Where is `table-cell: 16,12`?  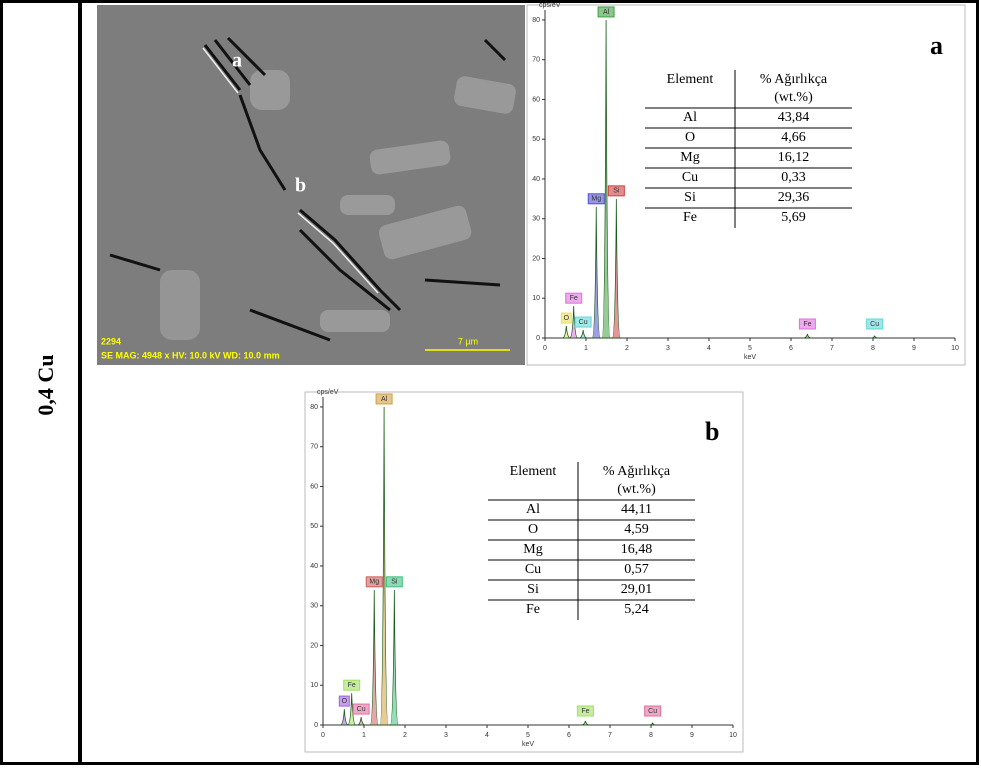
table-cell: 16,12 is located at coordinates (794, 157).